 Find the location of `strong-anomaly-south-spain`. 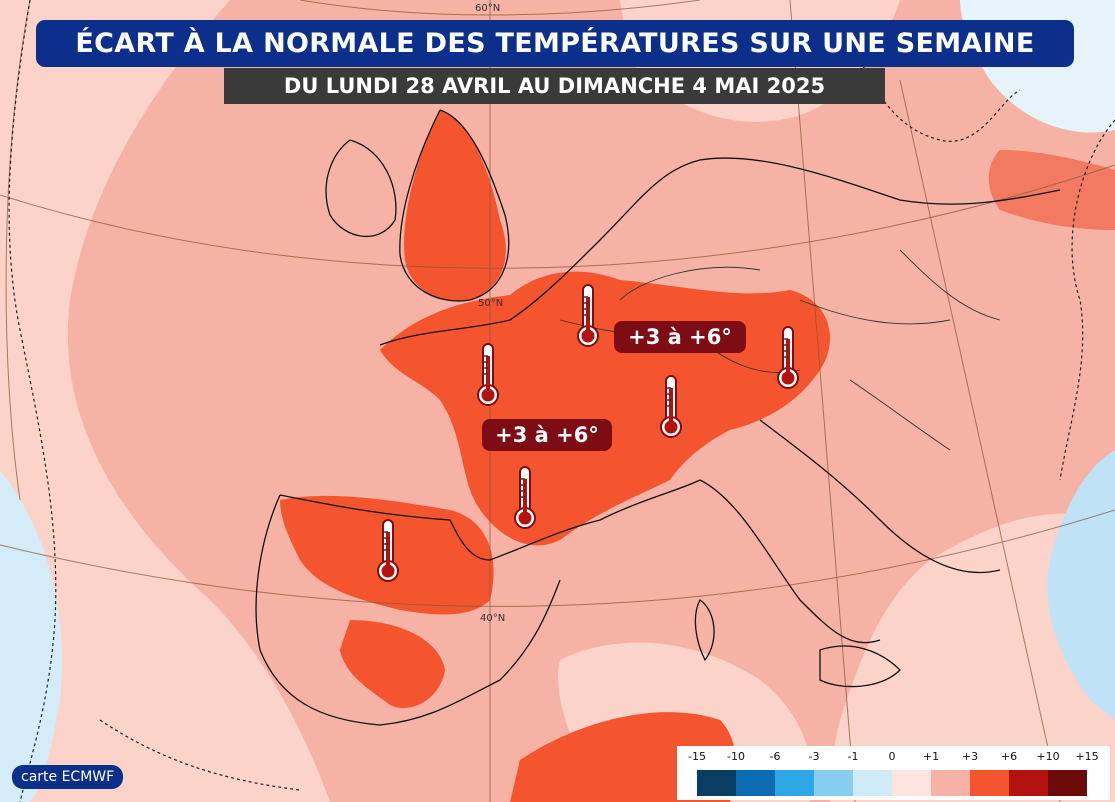

strong-anomaly-south-spain is located at coordinates (392, 664).